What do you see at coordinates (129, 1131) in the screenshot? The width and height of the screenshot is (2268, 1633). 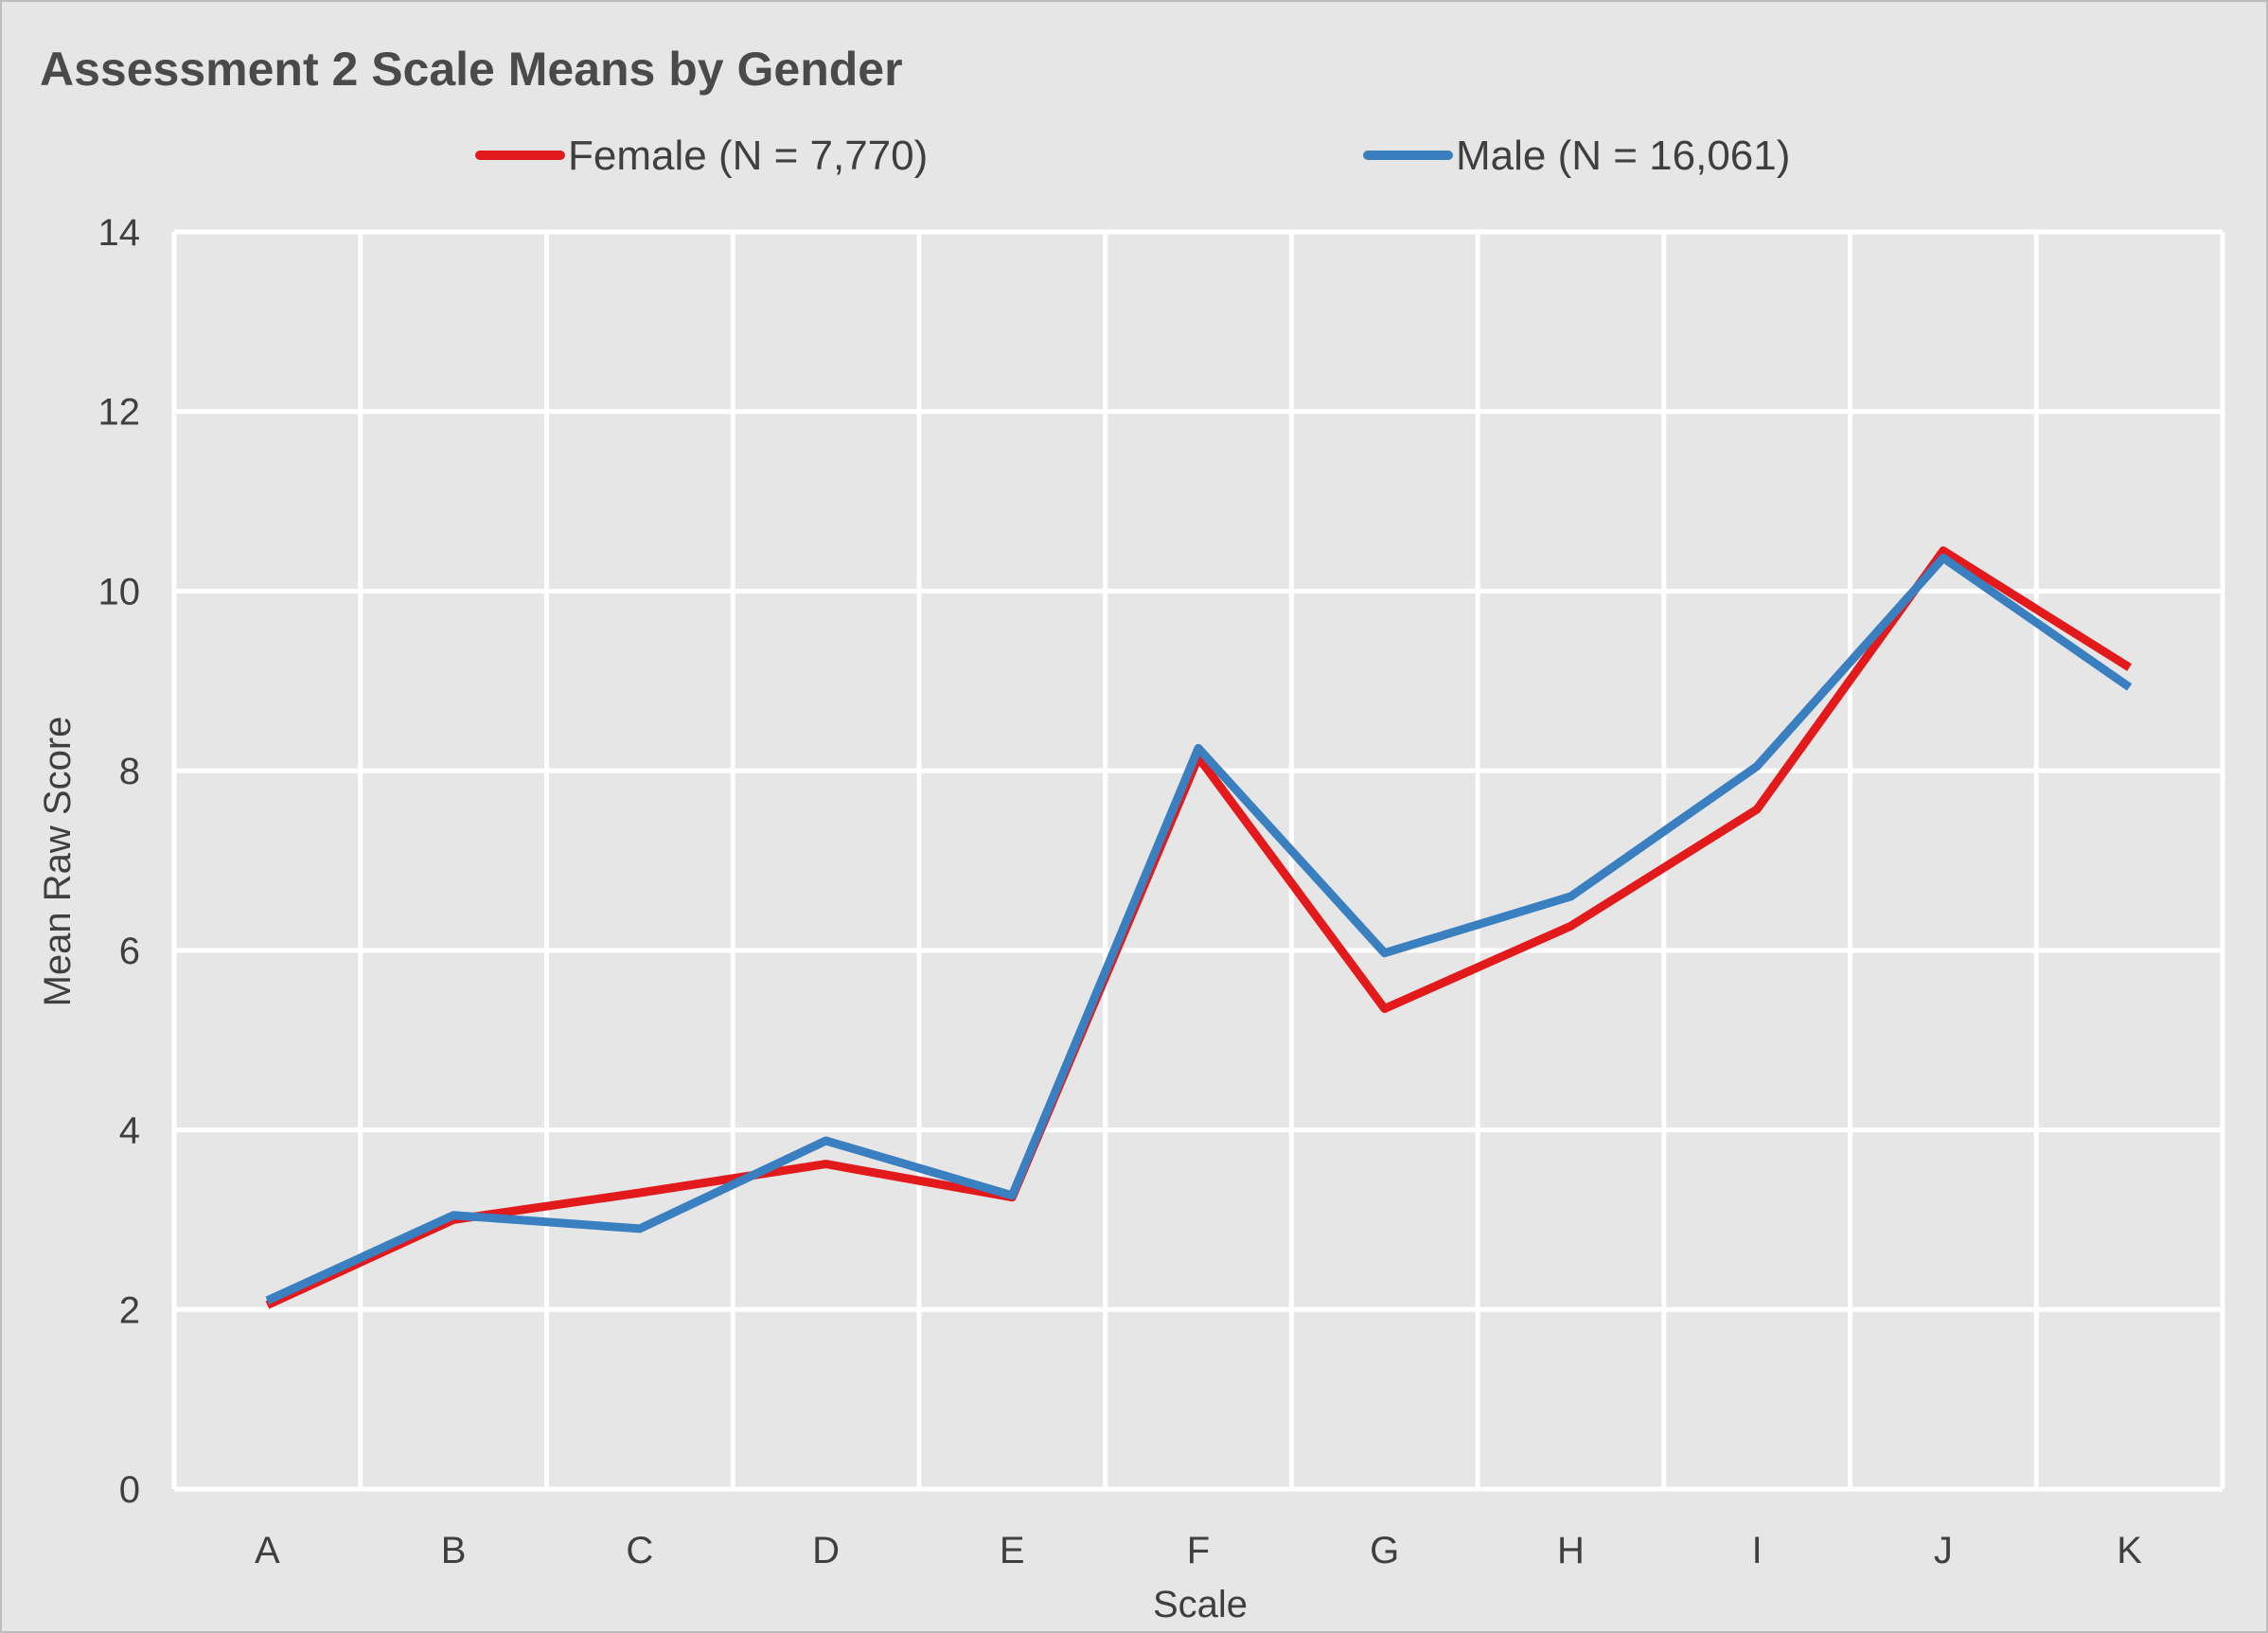 I see `y-tick-label-4: 4` at bounding box center [129, 1131].